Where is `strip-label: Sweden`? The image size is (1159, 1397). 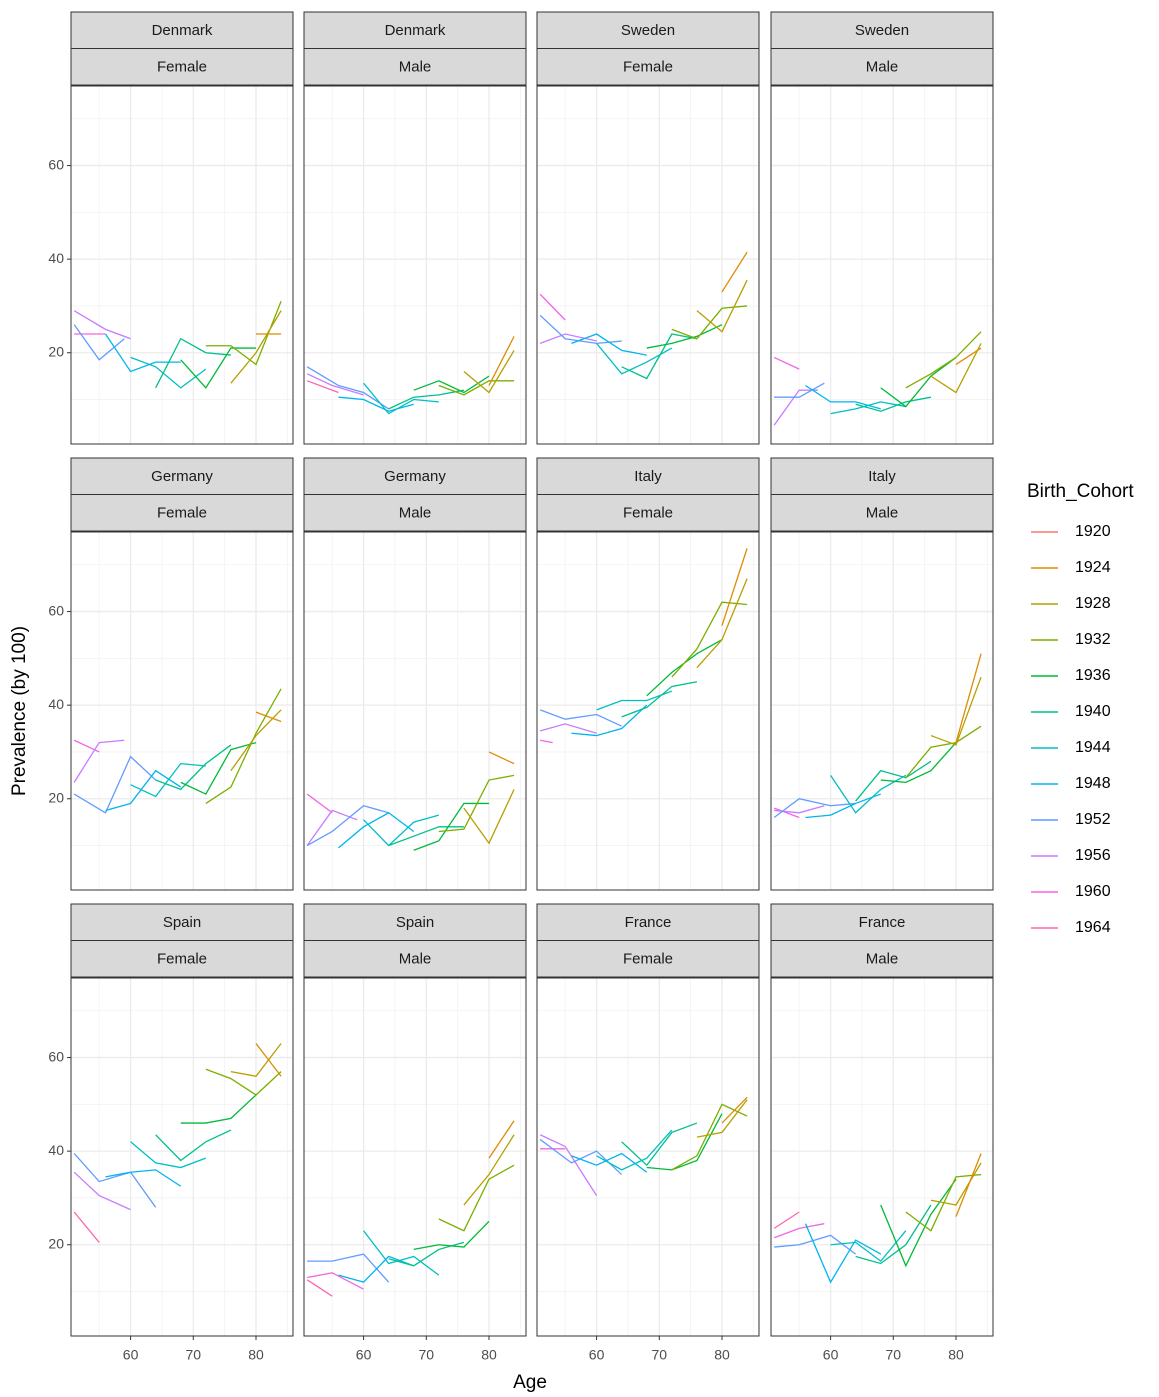
strip-label: Sweden is located at coordinates (882, 30).